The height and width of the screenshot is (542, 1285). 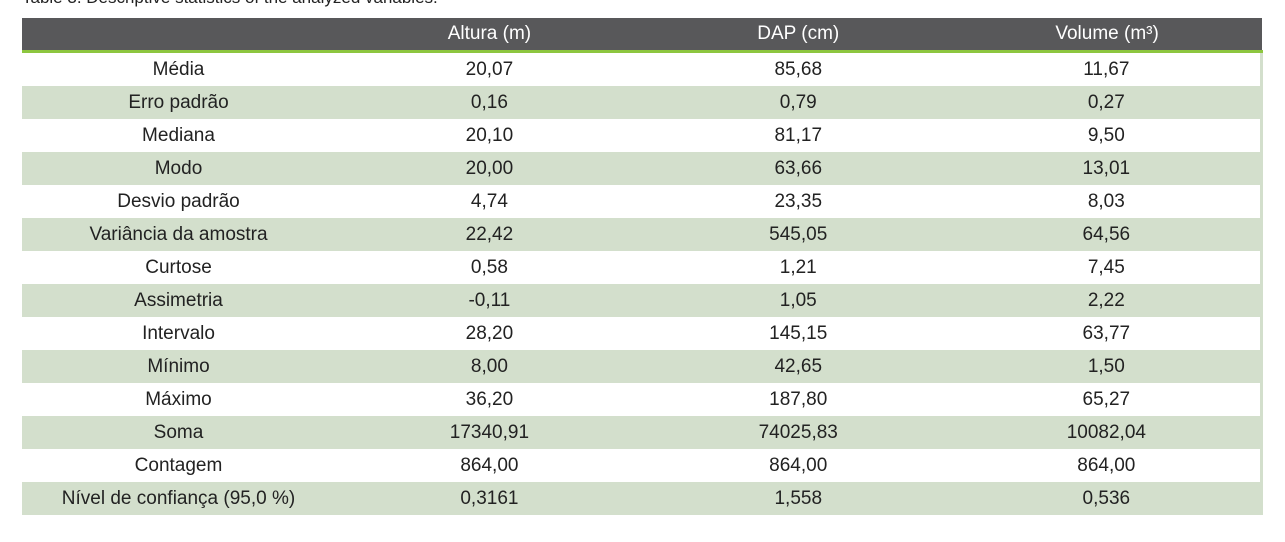 What do you see at coordinates (489, 234) in the screenshot?
I see `cell: 22,42` at bounding box center [489, 234].